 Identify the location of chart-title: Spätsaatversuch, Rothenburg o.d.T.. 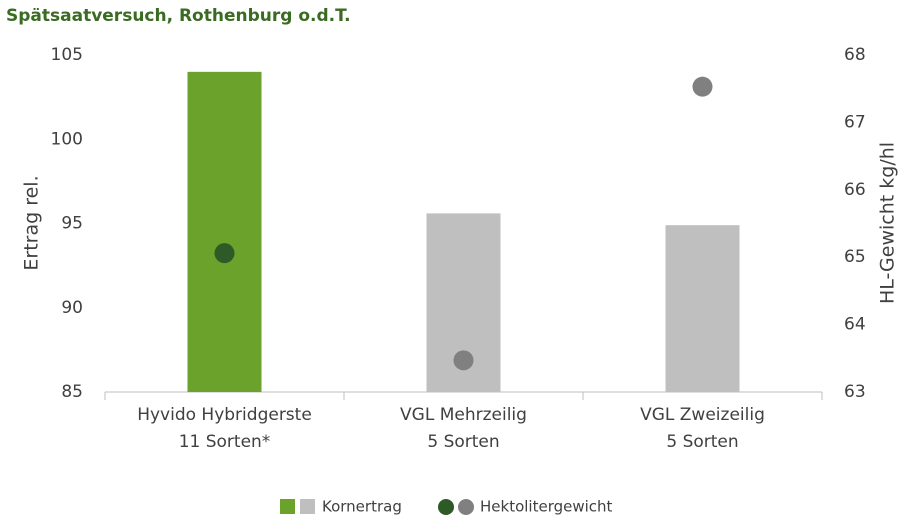
(178, 16).